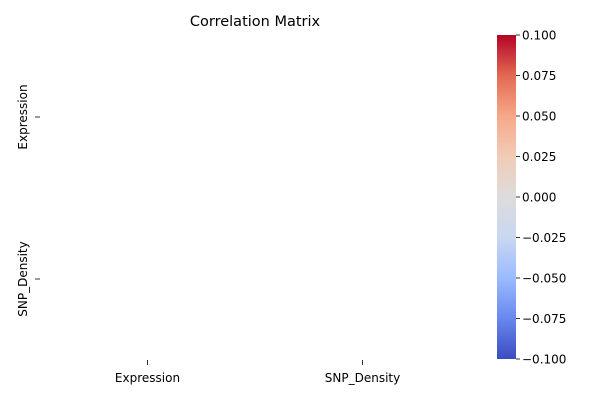 The width and height of the screenshot is (600, 405). I want to click on colorbar-gradient, so click(506, 197).